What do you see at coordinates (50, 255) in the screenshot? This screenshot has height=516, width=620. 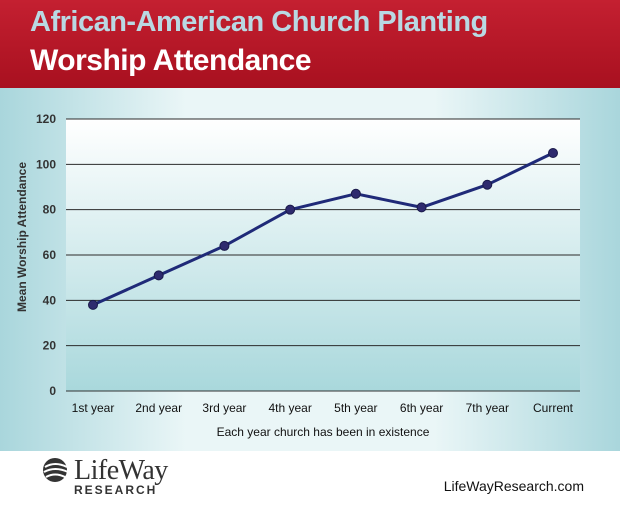 I see `y-tick-label: 60` at bounding box center [50, 255].